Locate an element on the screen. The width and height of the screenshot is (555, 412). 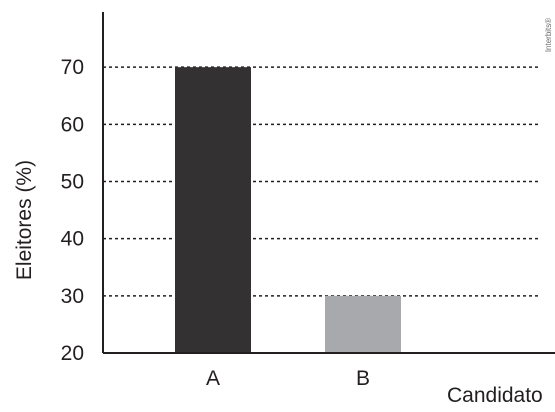
y-tick-label-70: 70 is located at coordinates (72, 67).